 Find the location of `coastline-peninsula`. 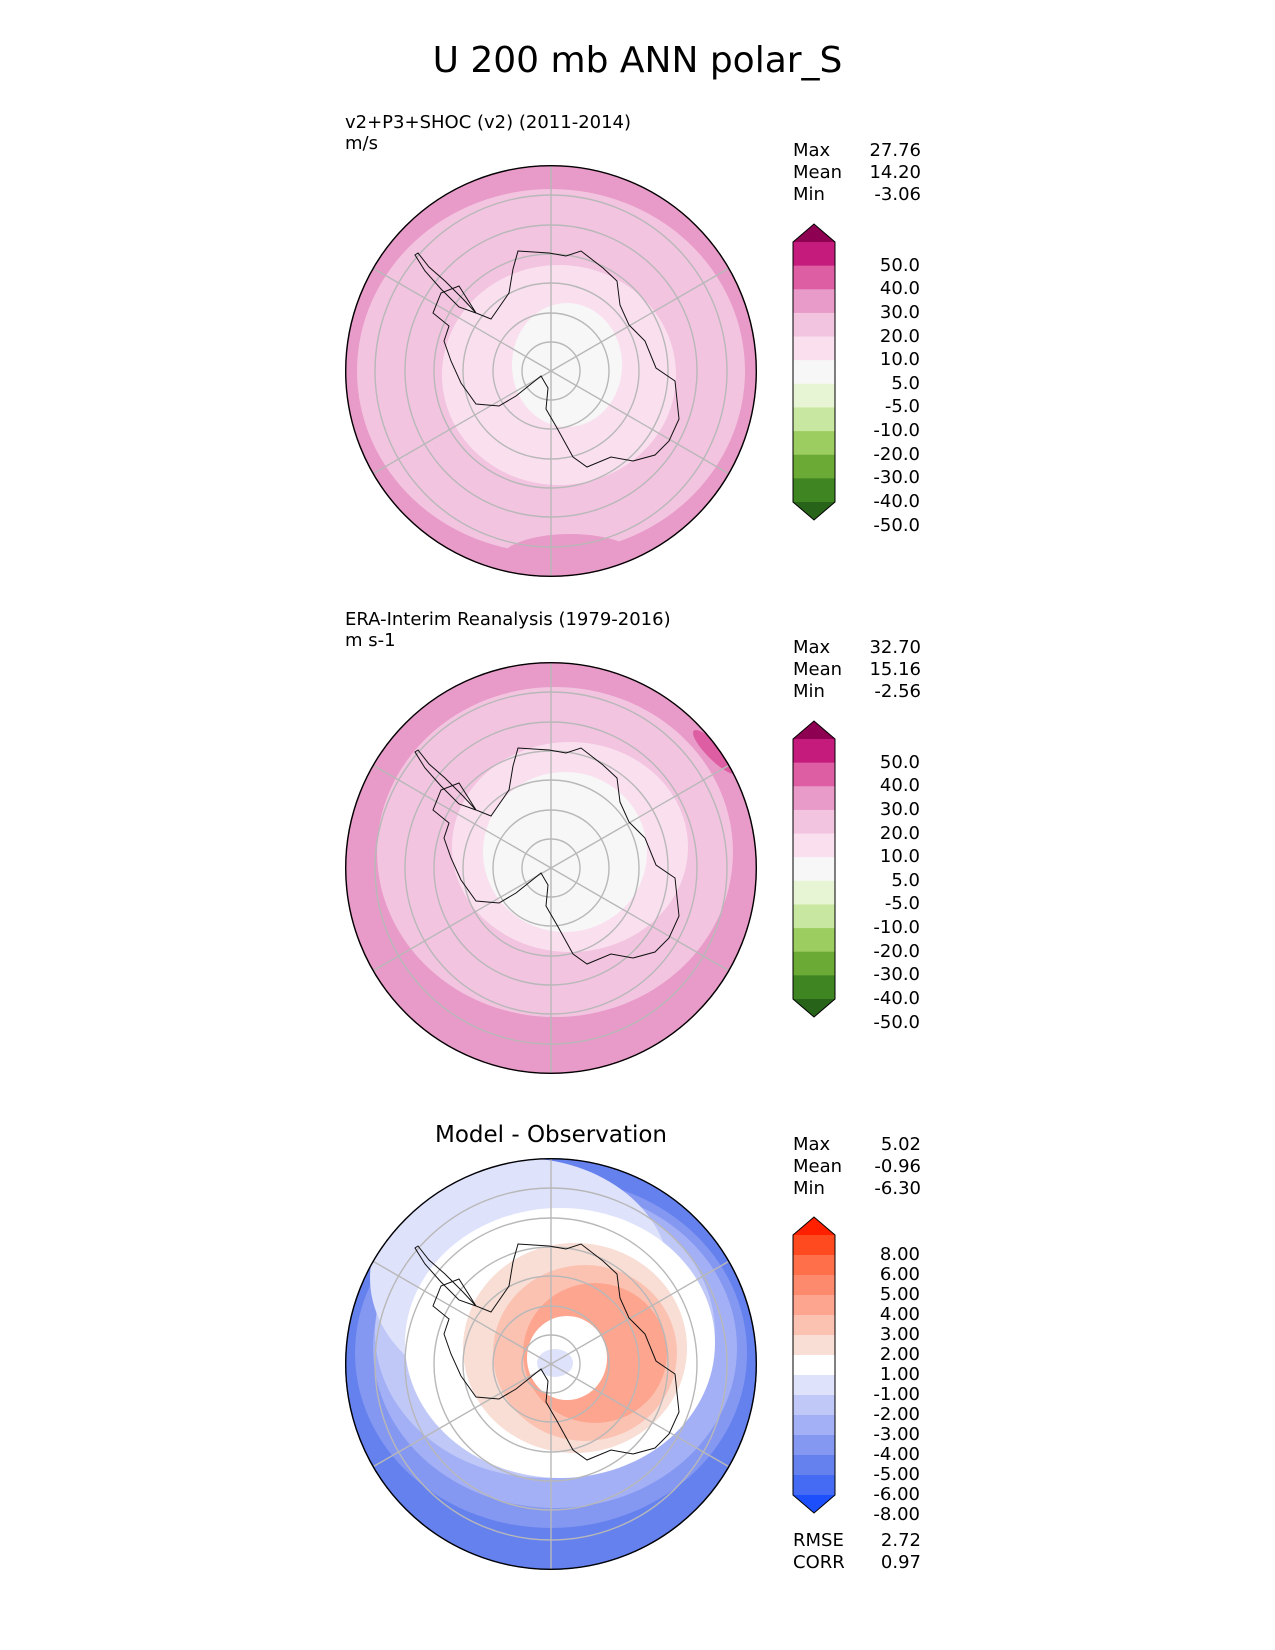

coastline-peninsula is located at coordinates (445, 283).